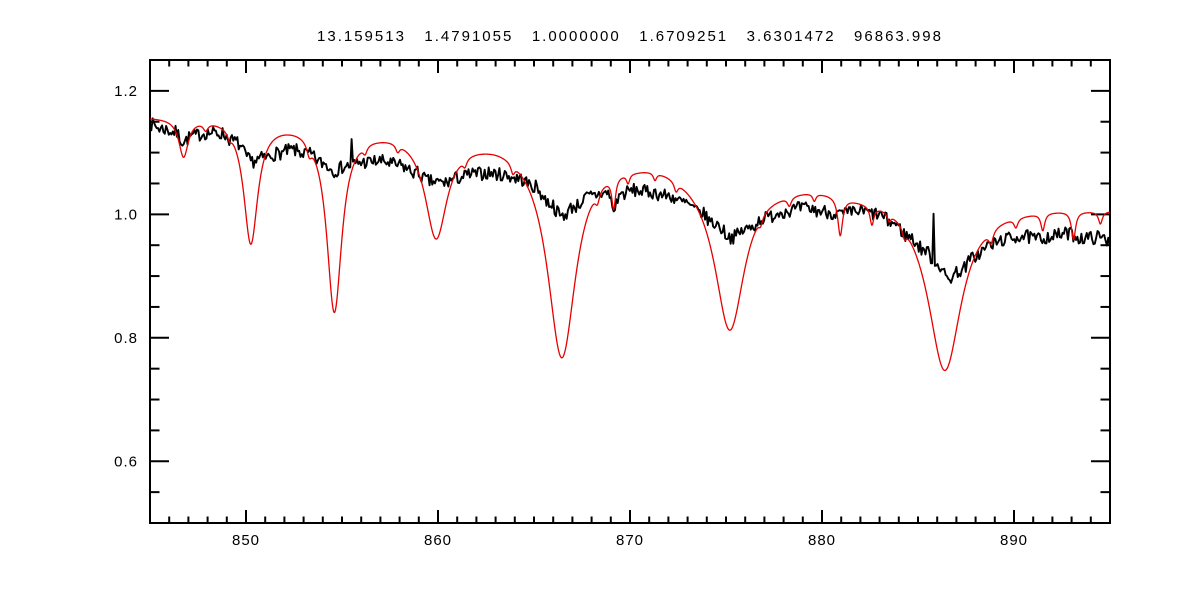  I want to click on y-tick-label: 1.0, so click(126, 214).